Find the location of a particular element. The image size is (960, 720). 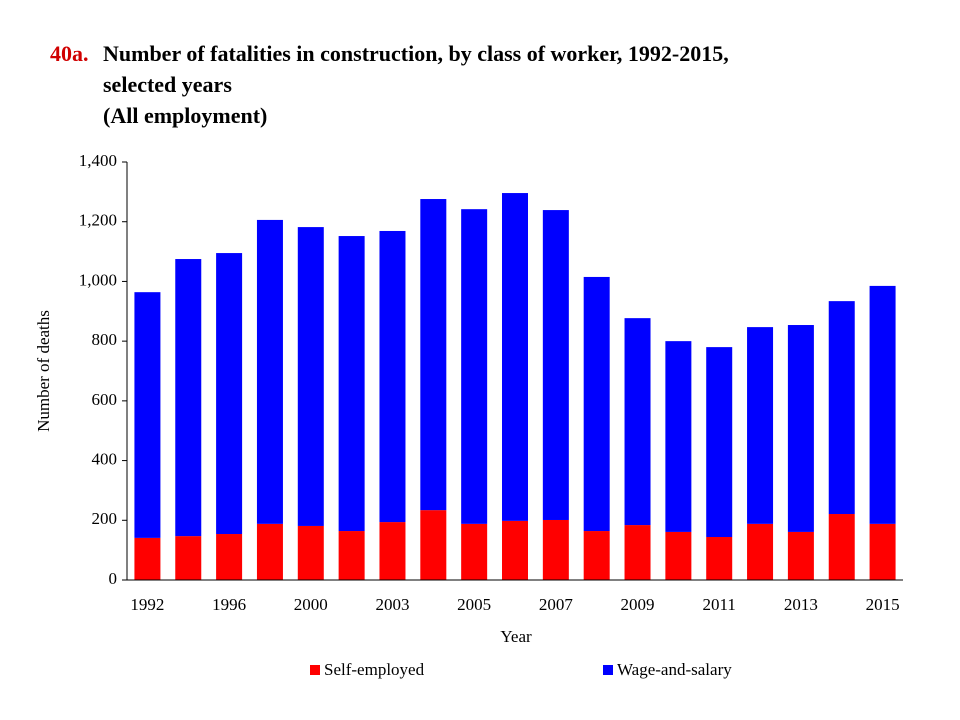

y-tick-label: 1,400 is located at coordinates (98, 160).